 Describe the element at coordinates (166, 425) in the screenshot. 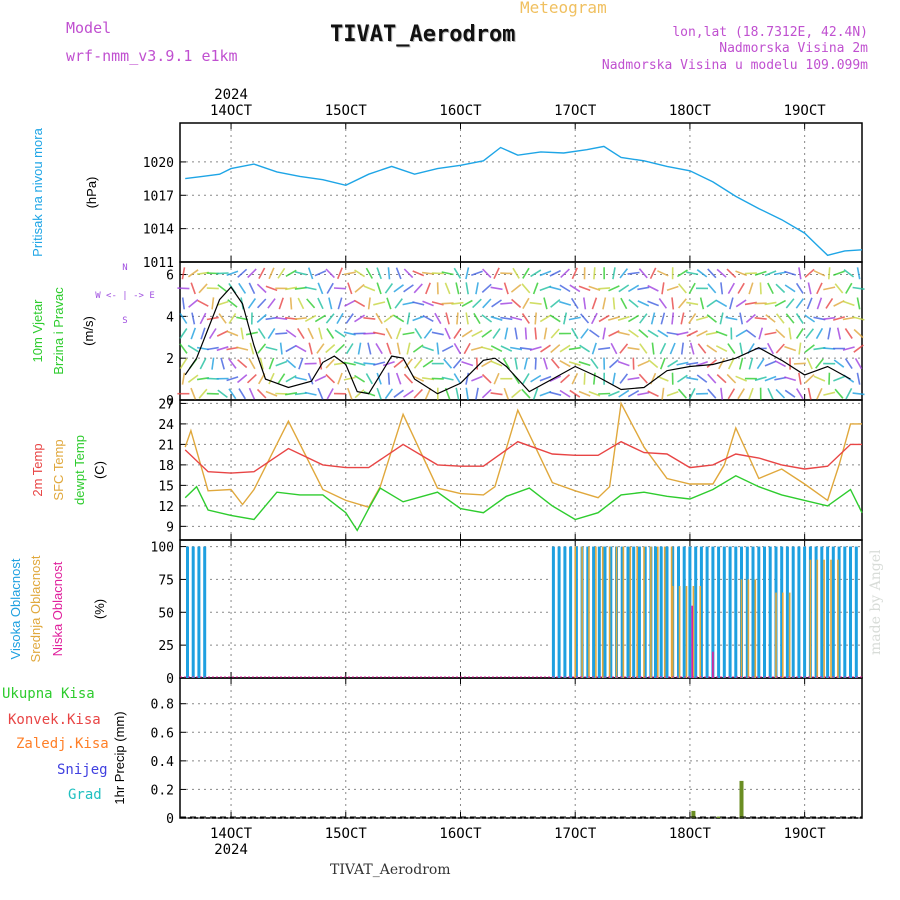

I see `temperature-ytick-label: 24` at that location.